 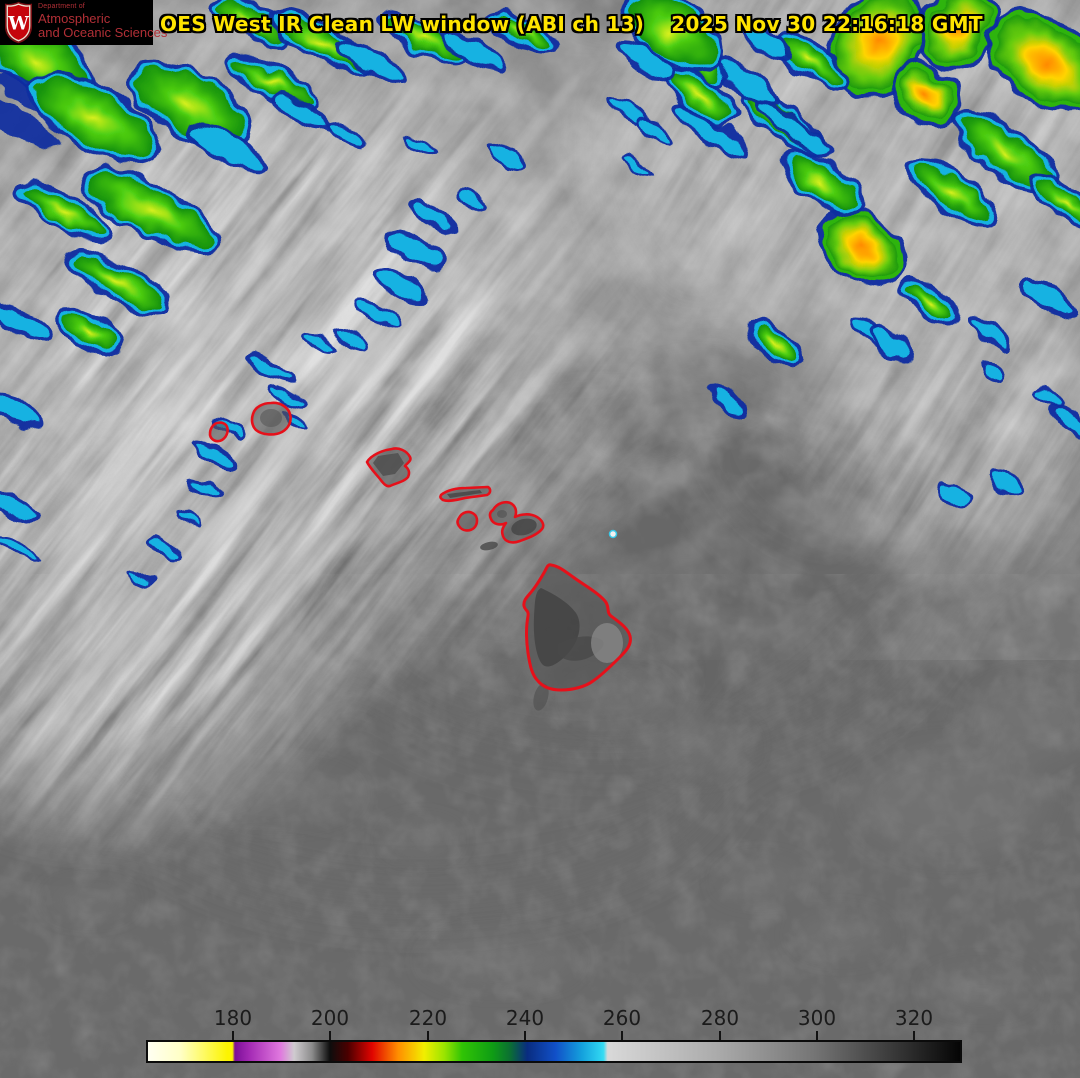 I want to click on colorbar-tick-label: 280, so click(x=720, y=1018).